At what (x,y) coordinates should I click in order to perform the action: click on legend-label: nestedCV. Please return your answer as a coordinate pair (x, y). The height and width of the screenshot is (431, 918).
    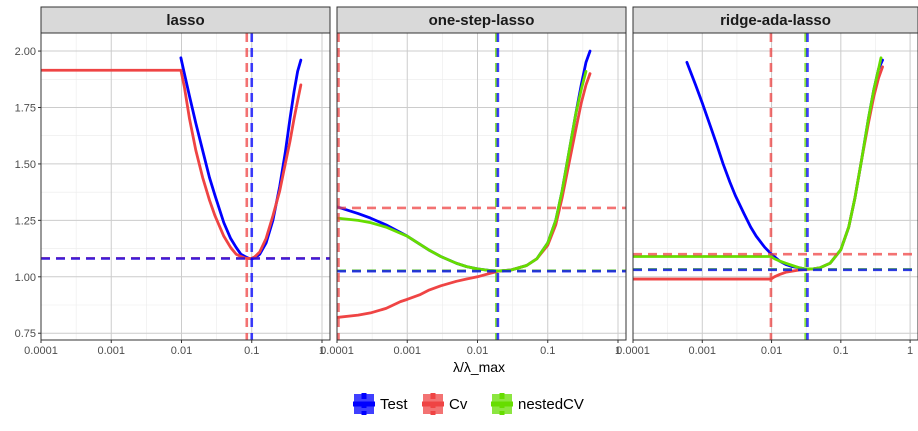
    Looking at the image, I should click on (551, 404).